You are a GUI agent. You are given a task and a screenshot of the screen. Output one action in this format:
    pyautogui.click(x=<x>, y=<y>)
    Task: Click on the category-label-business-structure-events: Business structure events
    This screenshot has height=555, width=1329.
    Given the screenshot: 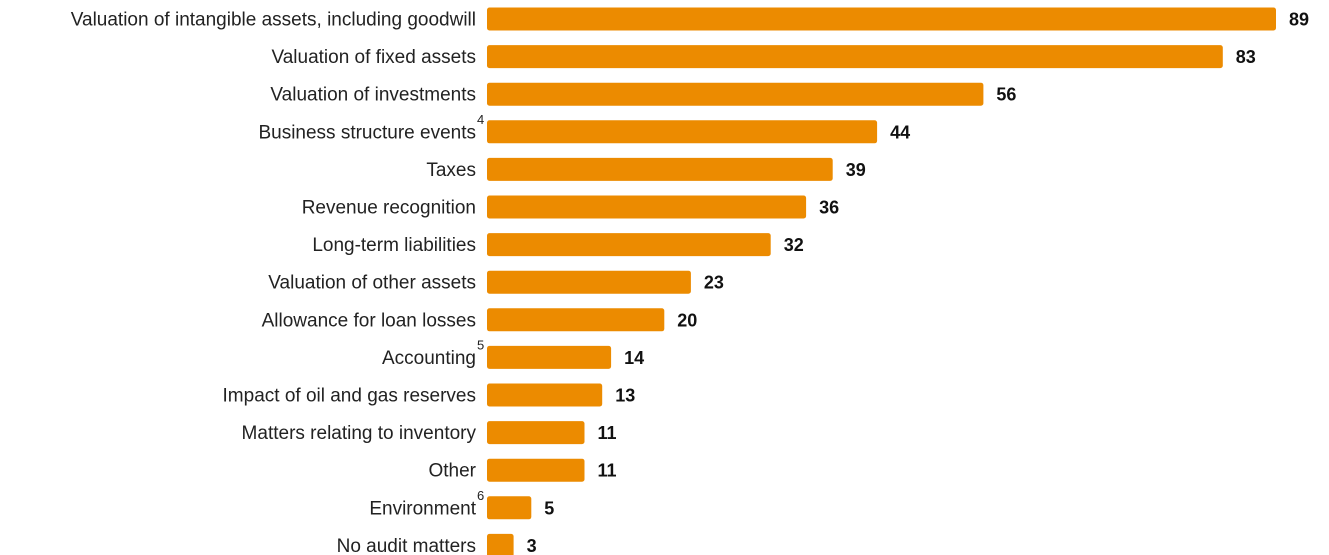 What is the action you would take?
    pyautogui.click(x=367, y=132)
    